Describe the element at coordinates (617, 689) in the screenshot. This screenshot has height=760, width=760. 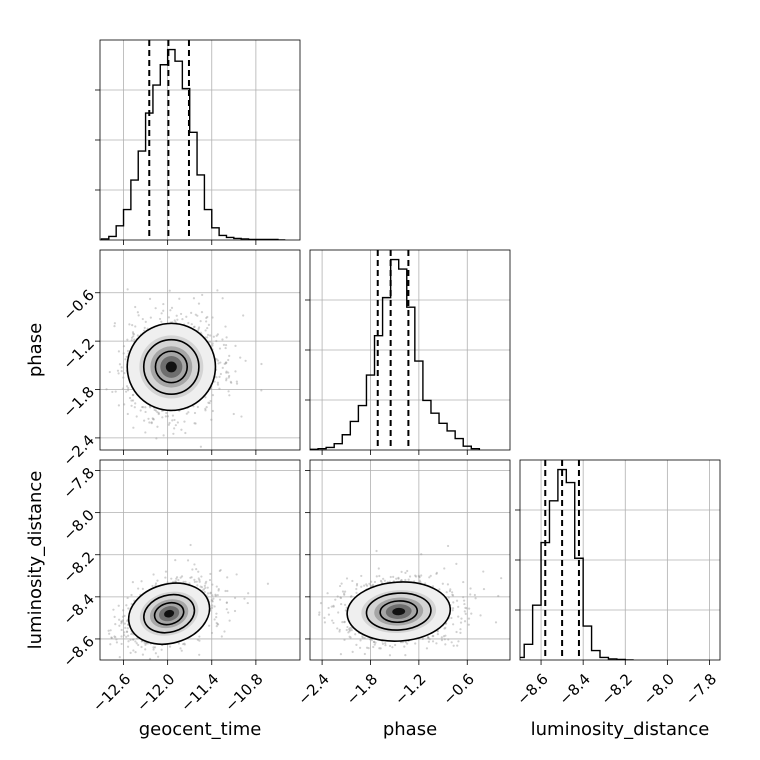
I see `x-tick-label: −8.2` at that location.